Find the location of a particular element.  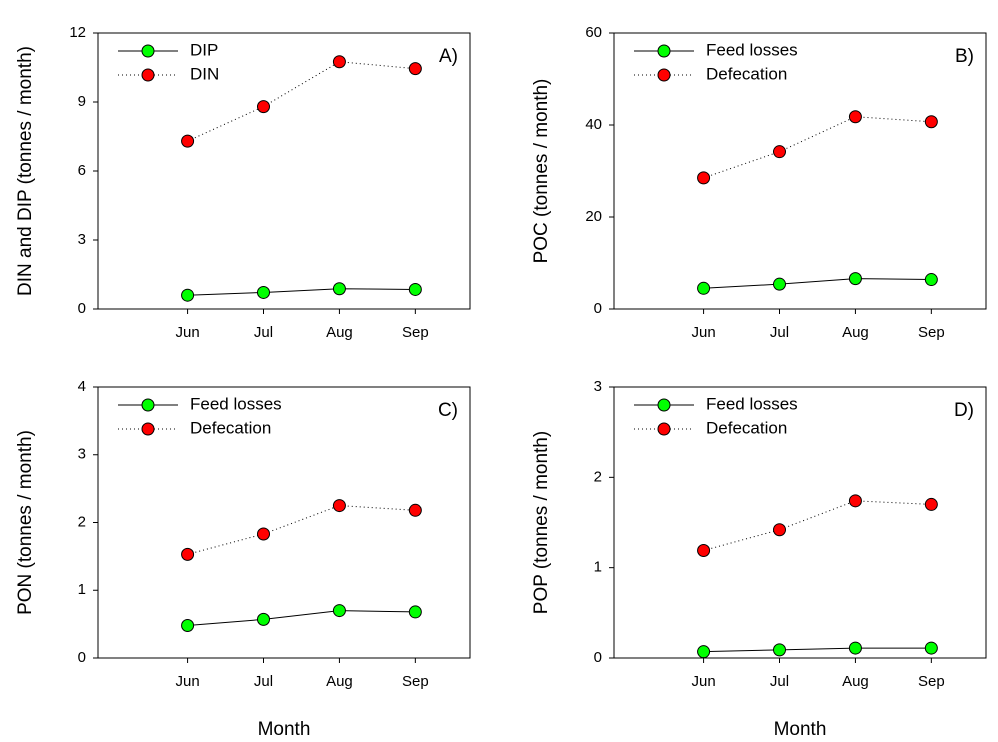

y-tick-label: 12 is located at coordinates (77, 32).